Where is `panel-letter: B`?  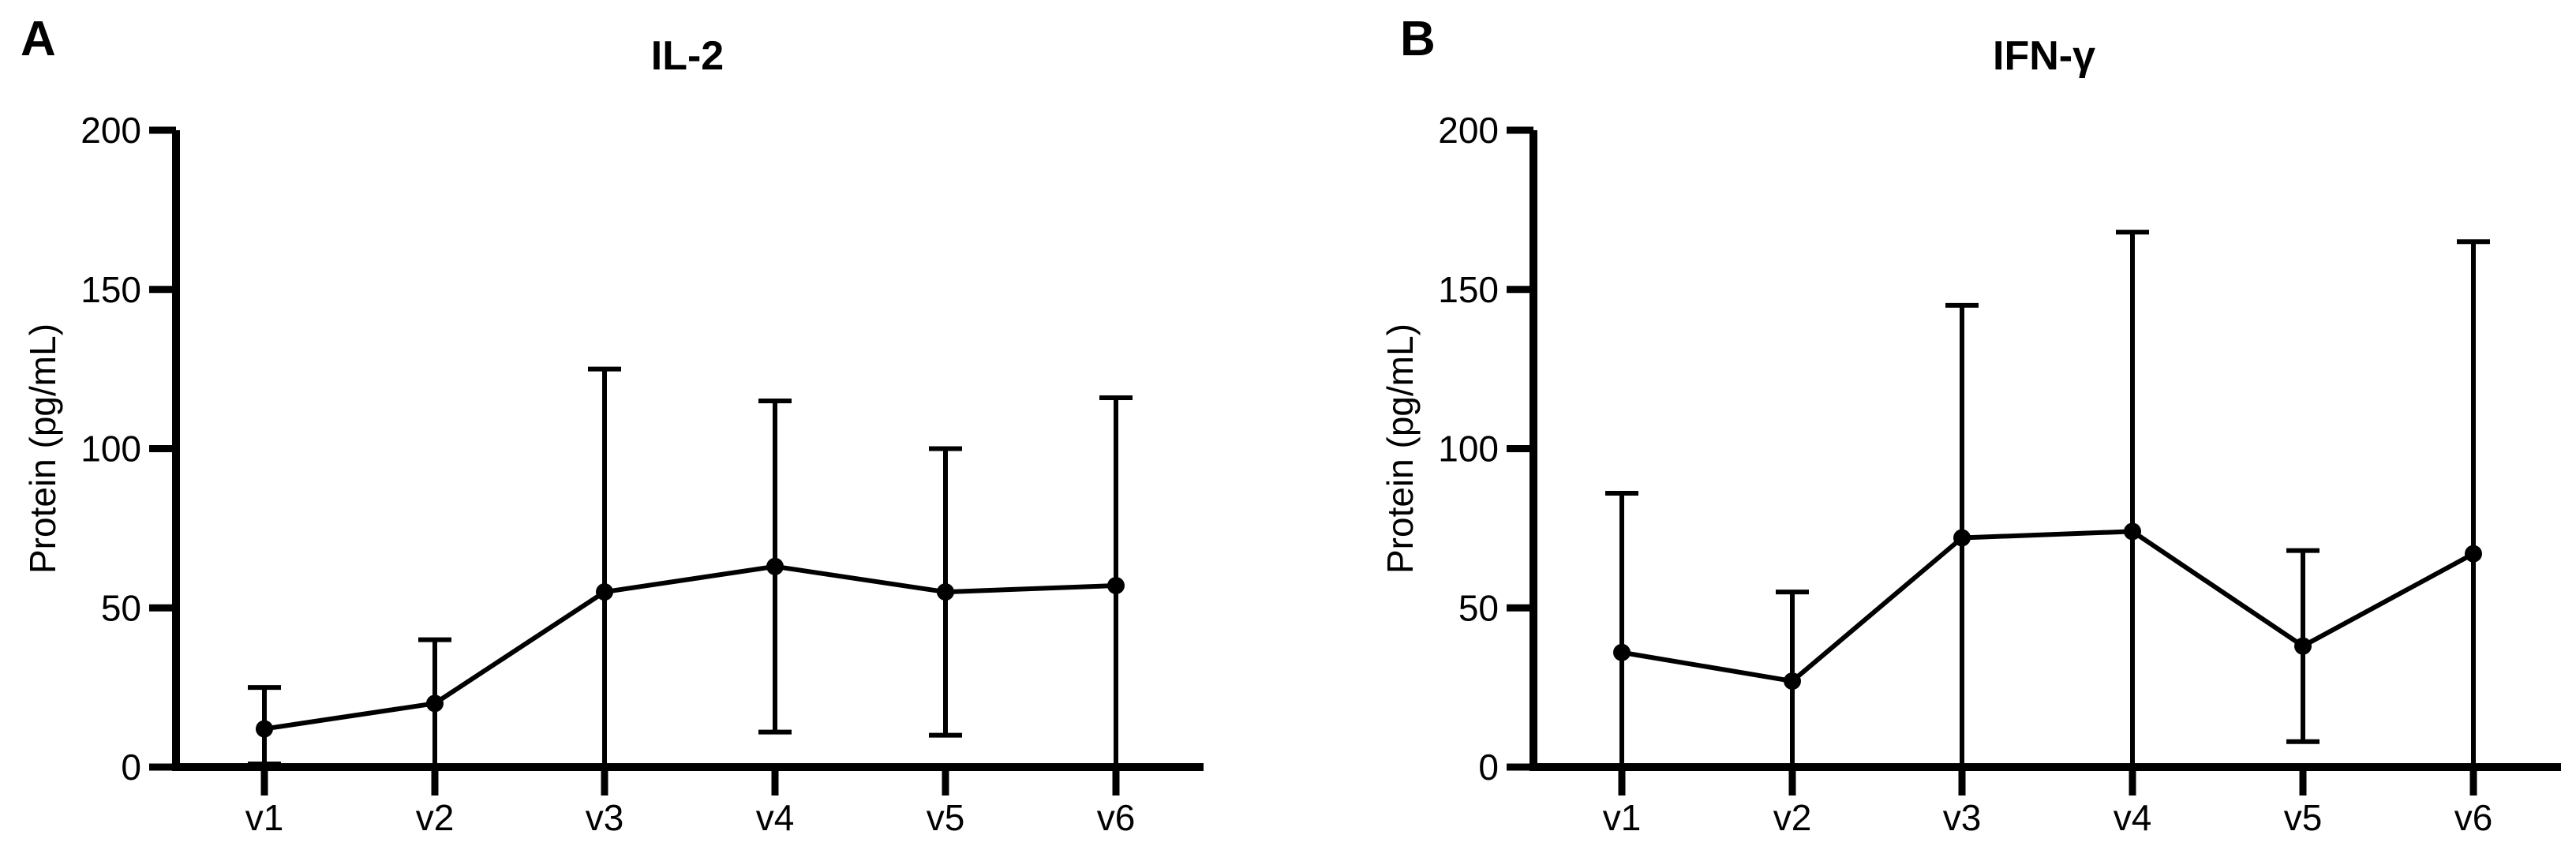
panel-letter: B is located at coordinates (1418, 39).